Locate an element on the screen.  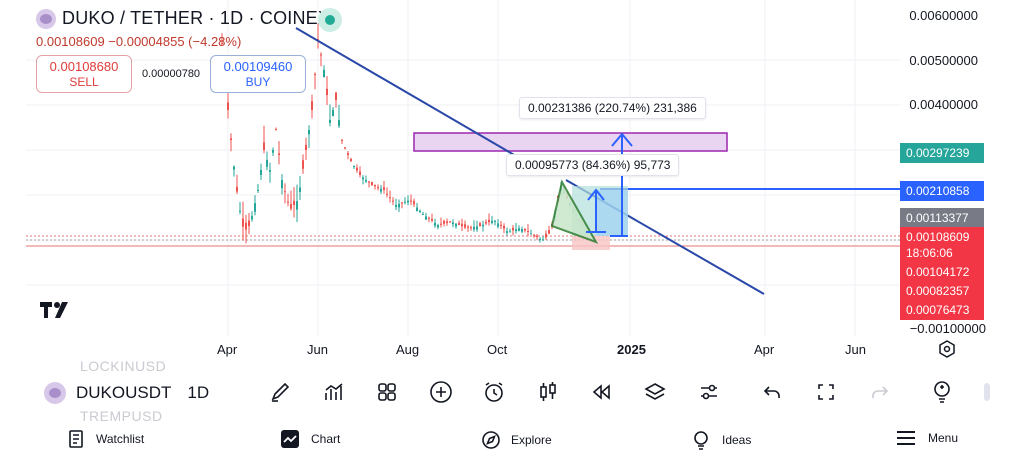
alert-icon is located at coordinates (494, 392).